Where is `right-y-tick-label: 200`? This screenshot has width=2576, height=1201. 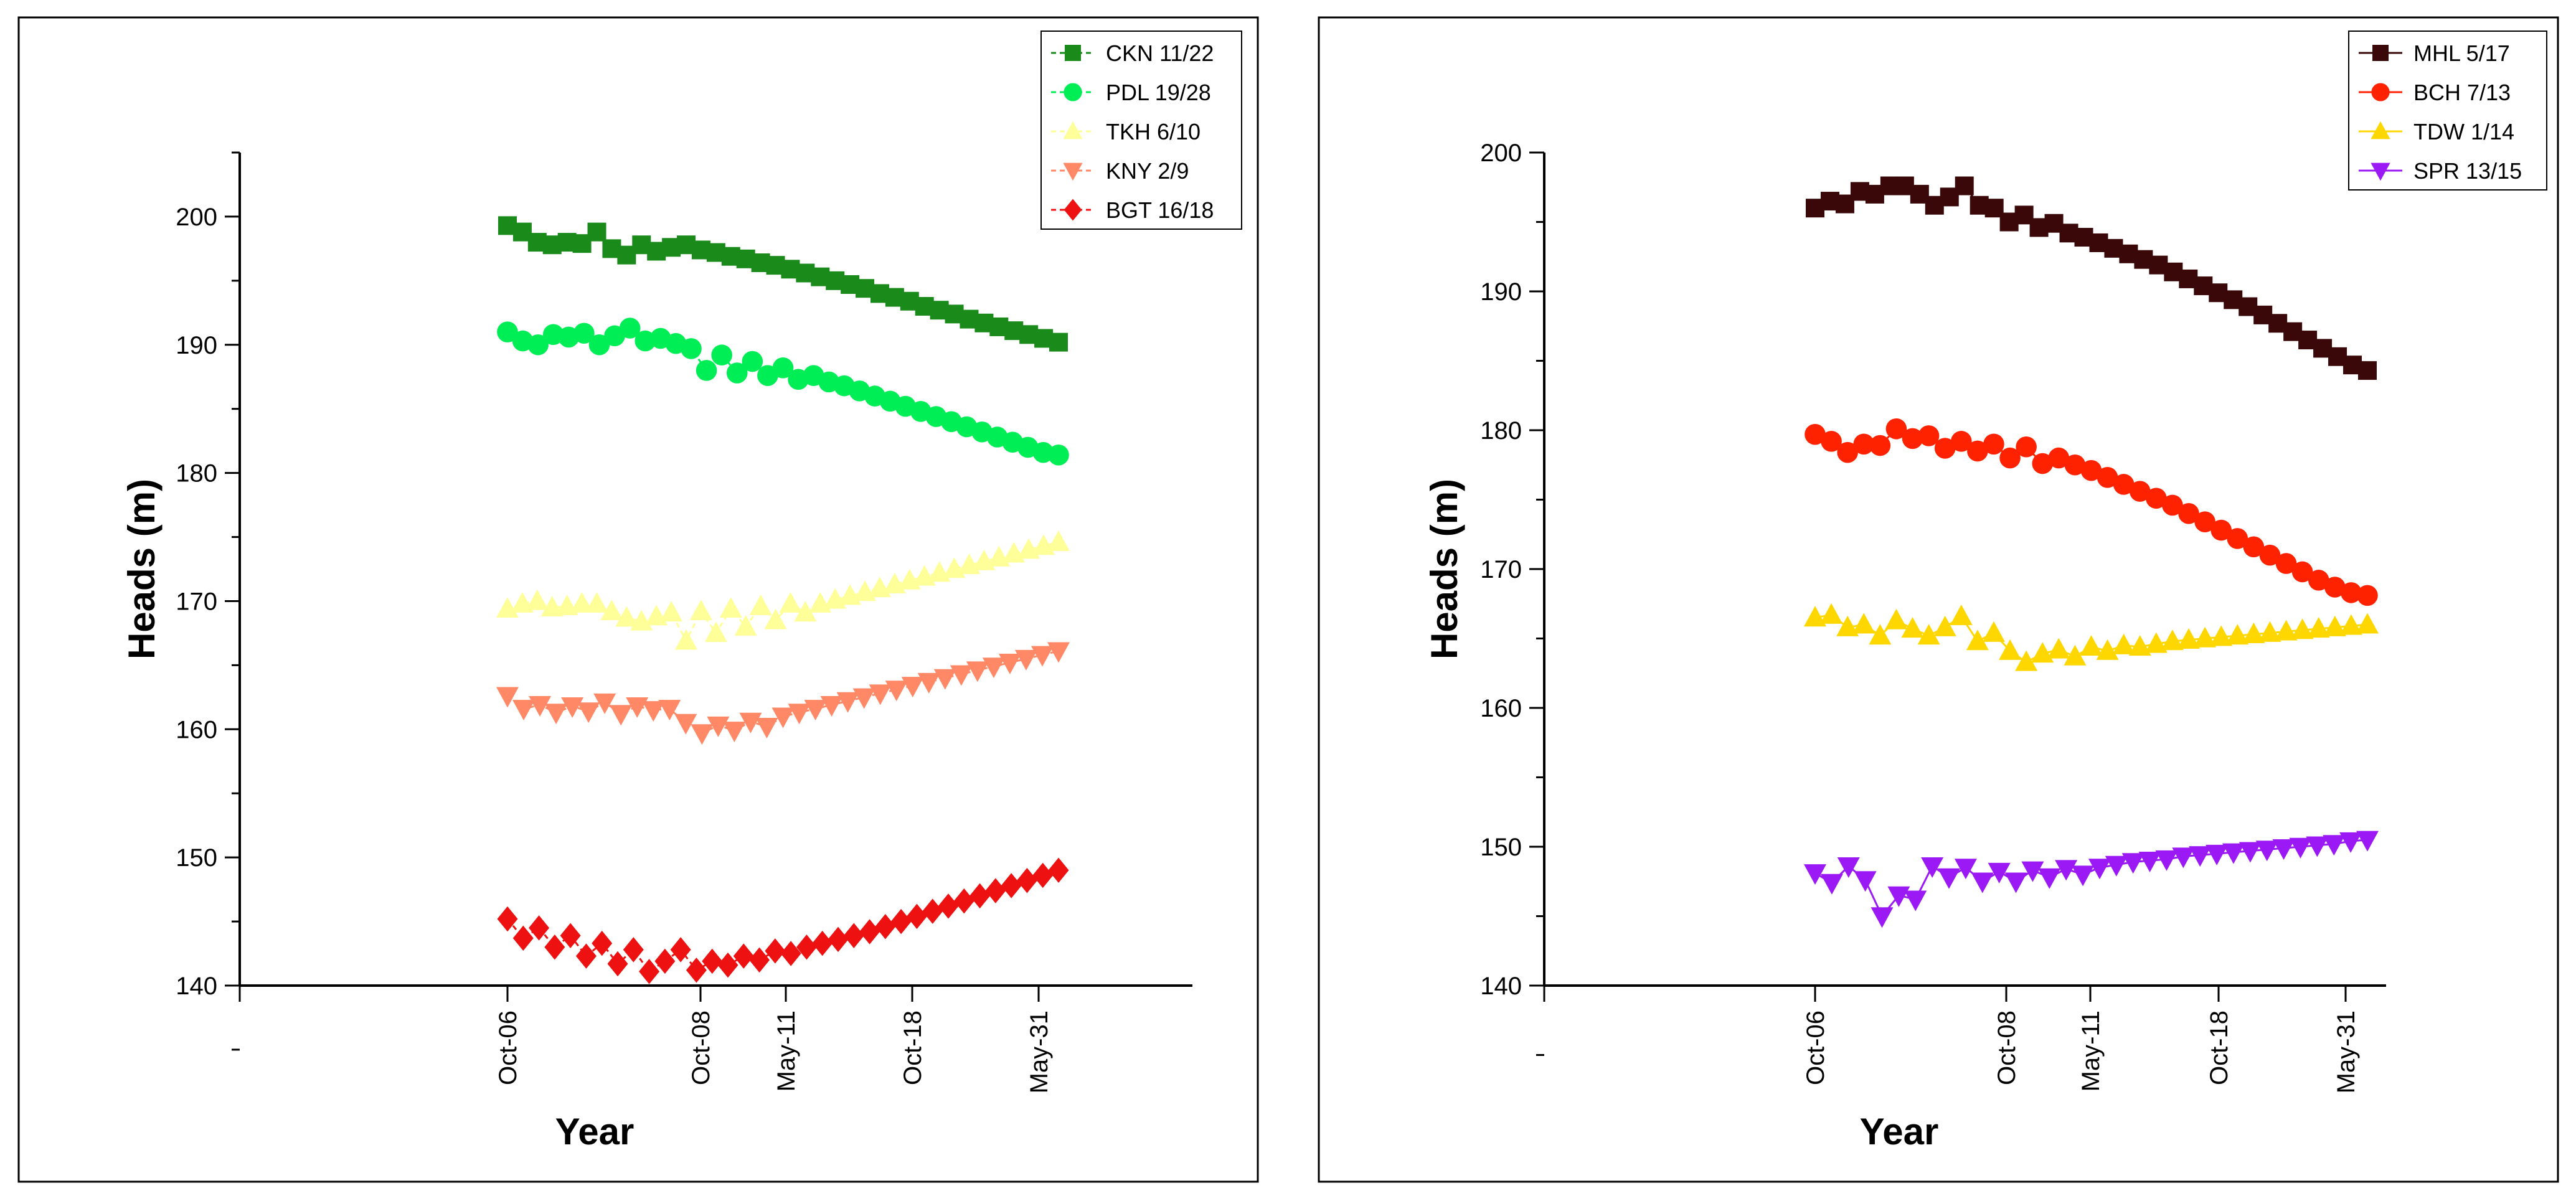
right-y-tick-label: 200 is located at coordinates (1501, 153).